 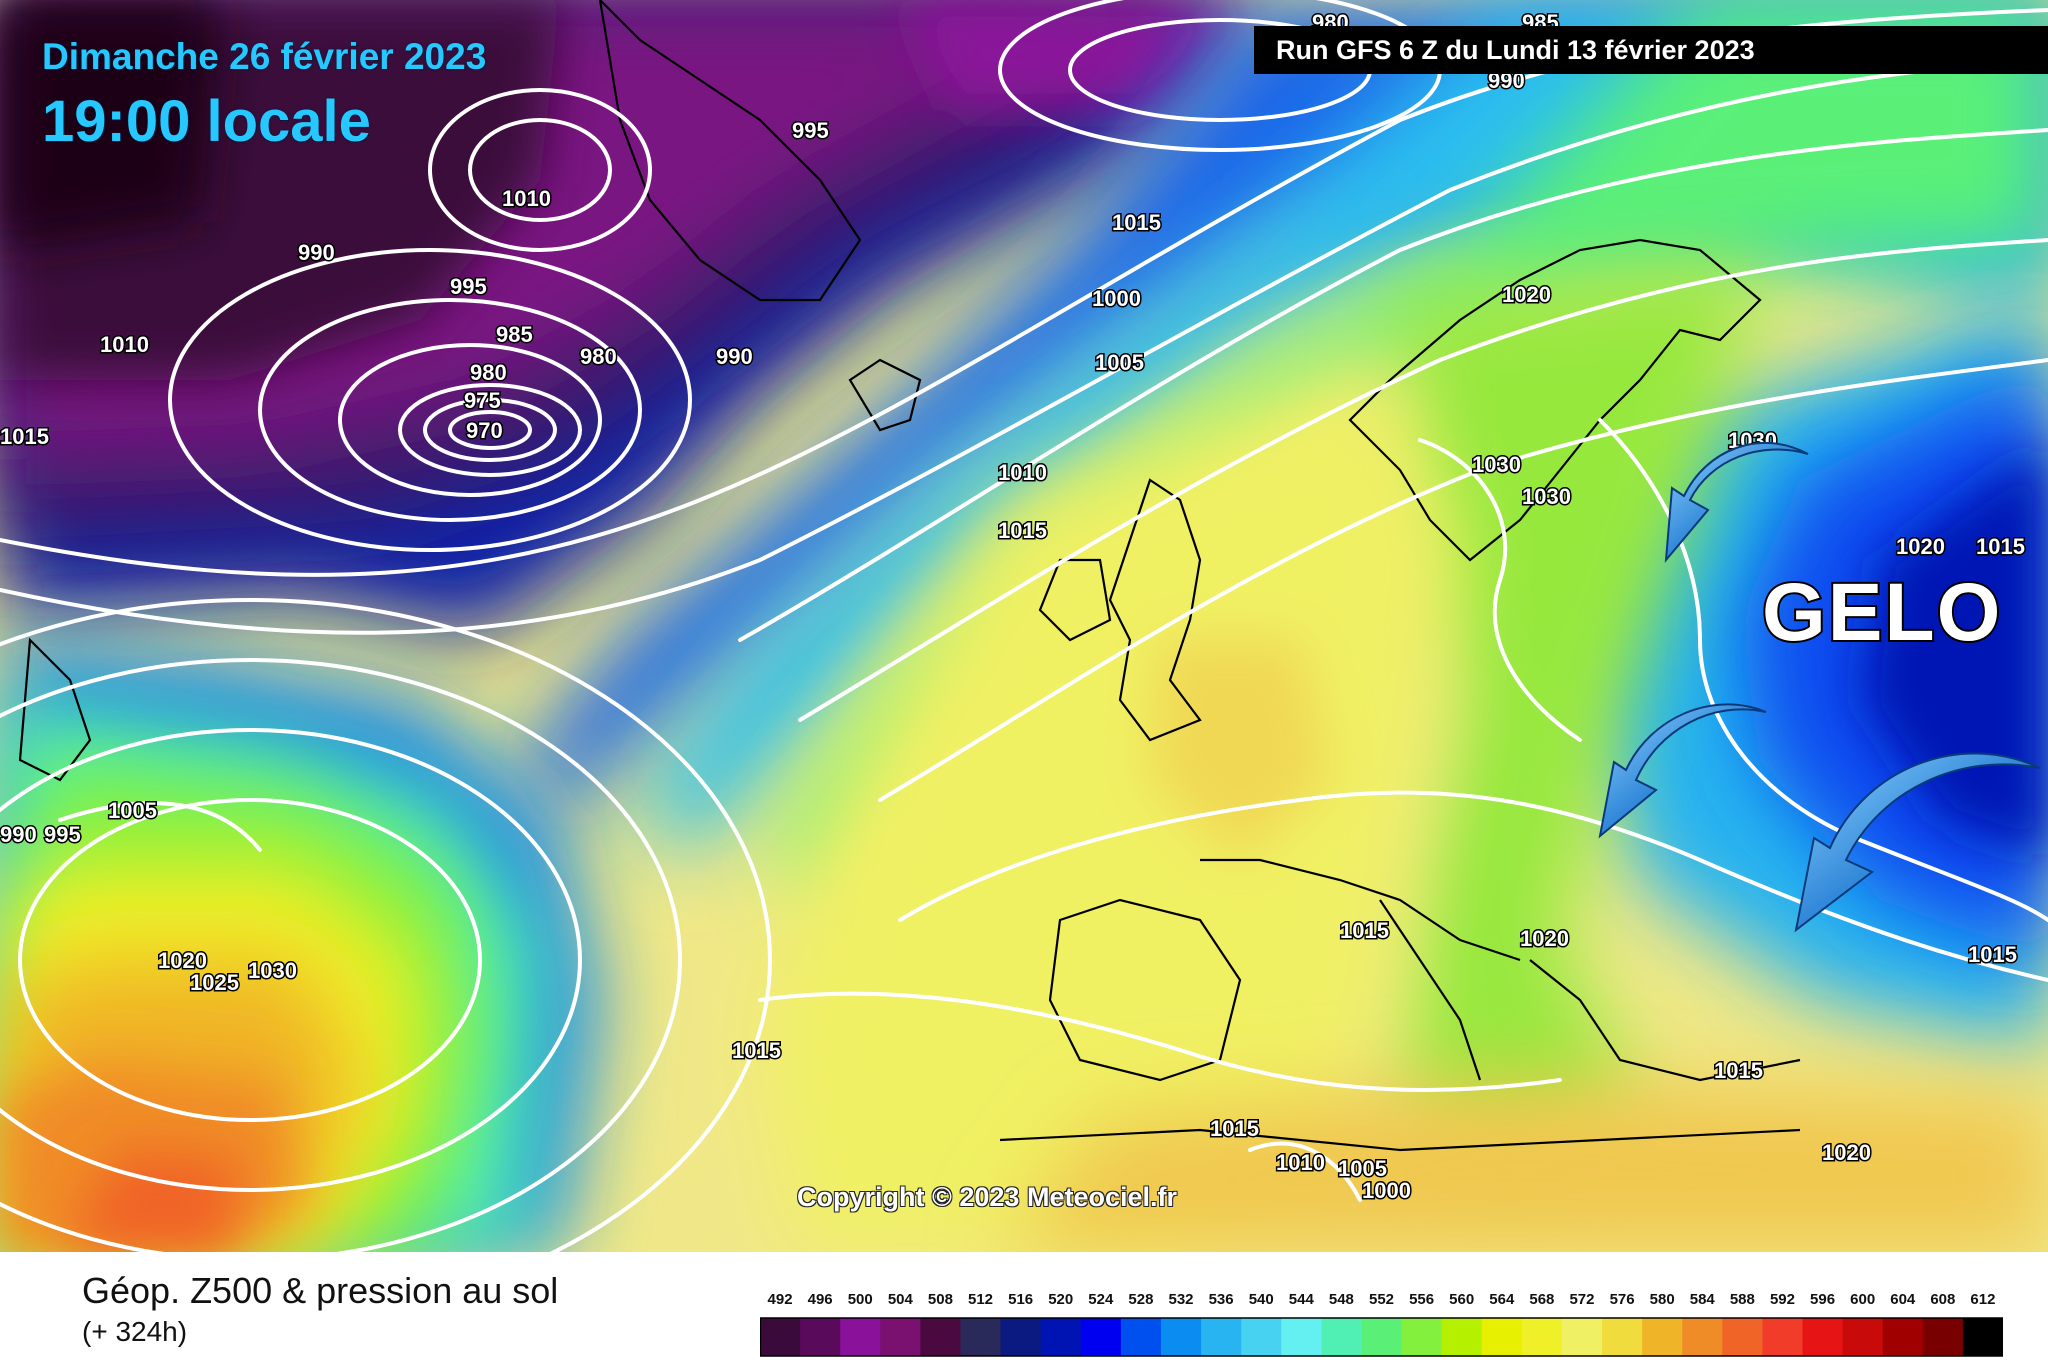 What do you see at coordinates (780, 1299) in the screenshot?
I see `legend-label: 492` at bounding box center [780, 1299].